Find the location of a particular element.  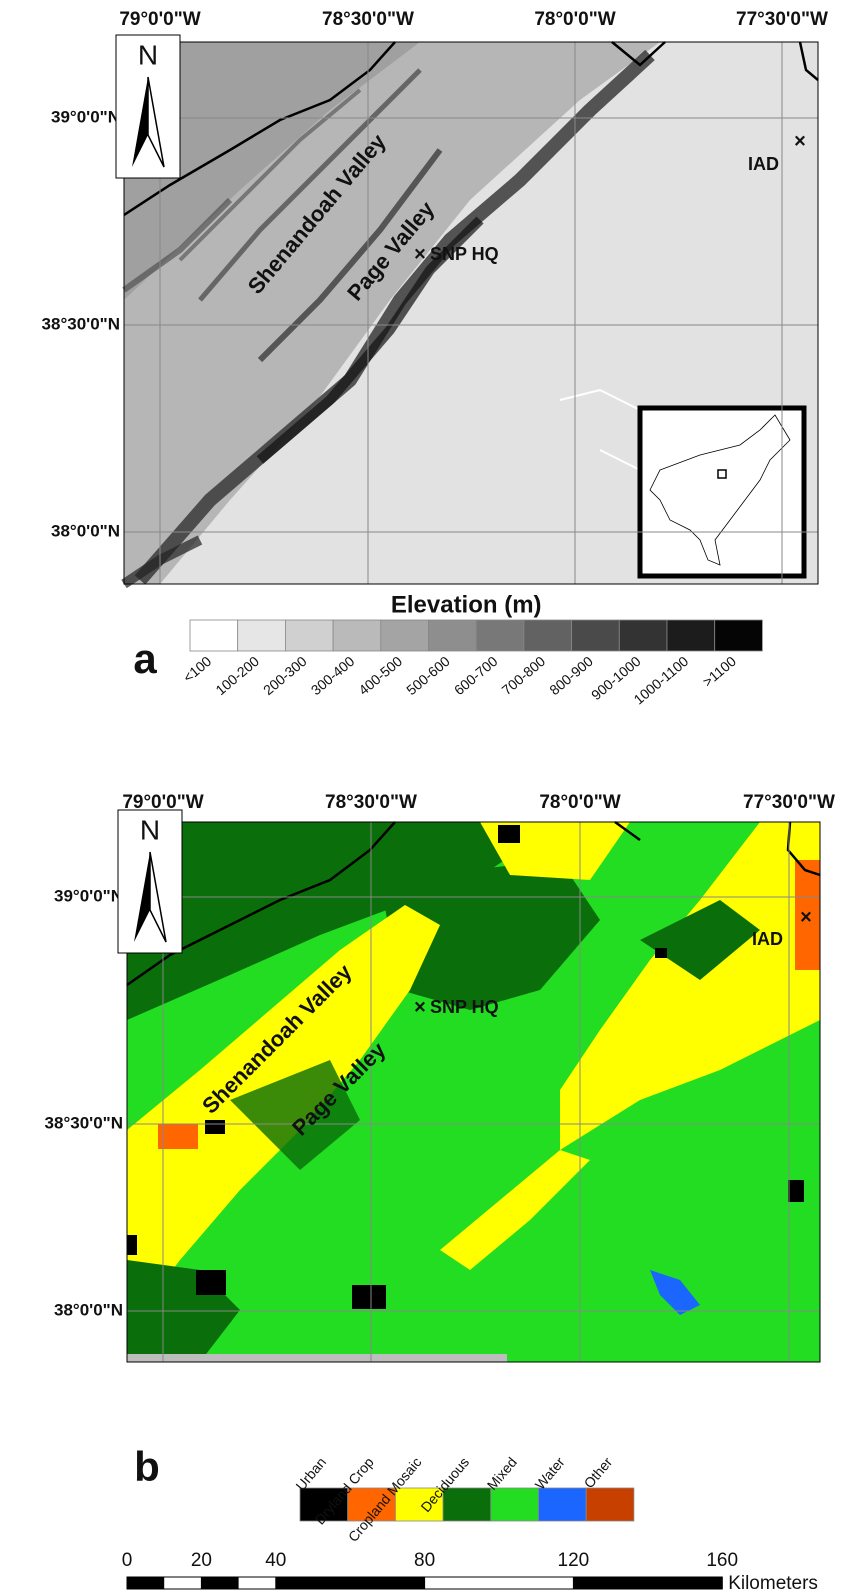

legend-label: 600-700 is located at coordinates (476, 675).